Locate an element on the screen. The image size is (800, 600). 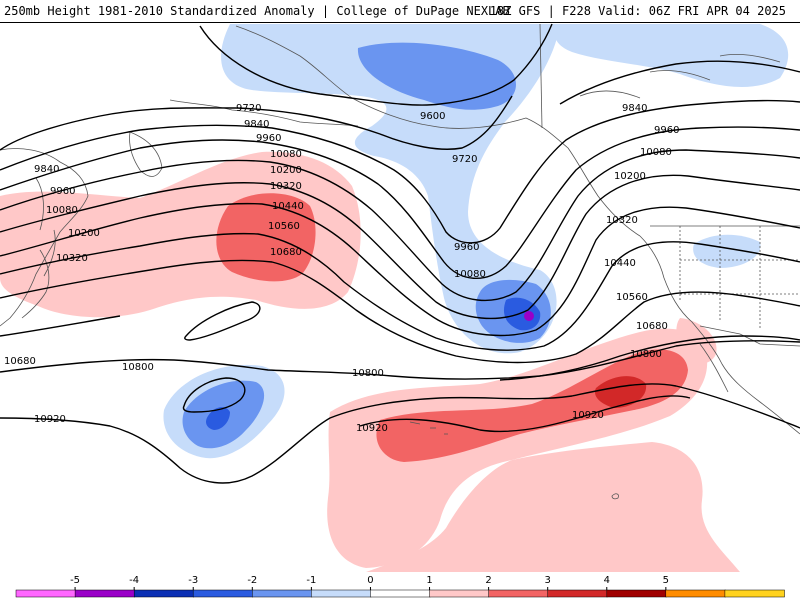
colorbar: -5 -4 -3 -2 -1 0 1 2 3 4 5 is located at coordinates (400, 586).